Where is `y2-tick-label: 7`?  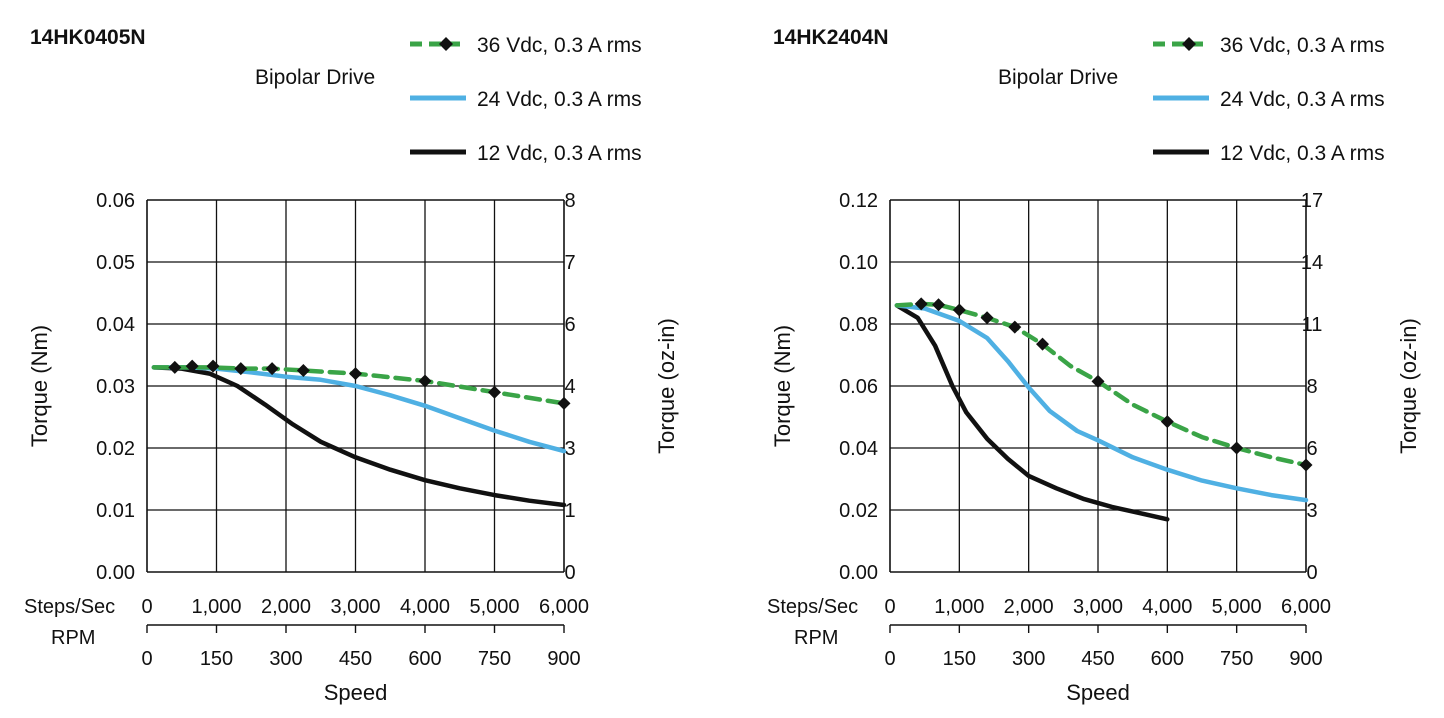 y2-tick-label: 7 is located at coordinates (569, 263).